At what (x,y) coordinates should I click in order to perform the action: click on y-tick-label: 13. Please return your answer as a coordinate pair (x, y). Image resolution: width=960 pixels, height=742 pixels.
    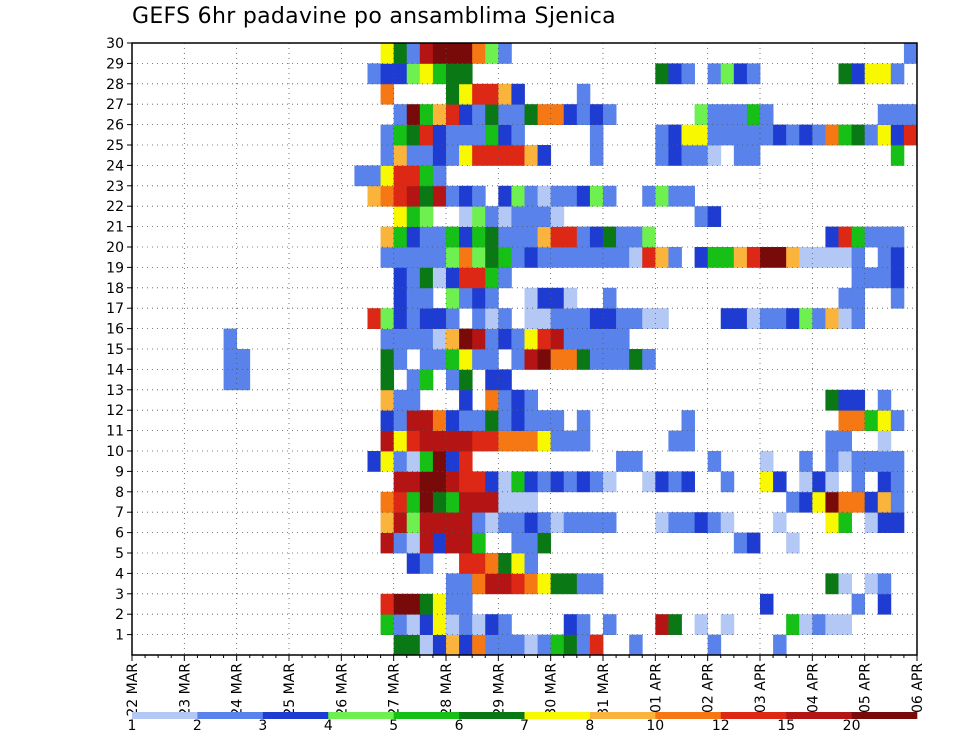
    Looking at the image, I should click on (115, 391).